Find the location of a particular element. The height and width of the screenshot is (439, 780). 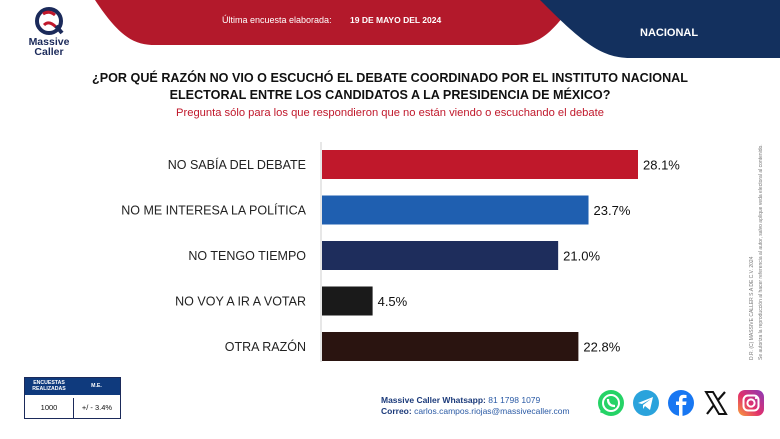

x-icon is located at coordinates (716, 403).